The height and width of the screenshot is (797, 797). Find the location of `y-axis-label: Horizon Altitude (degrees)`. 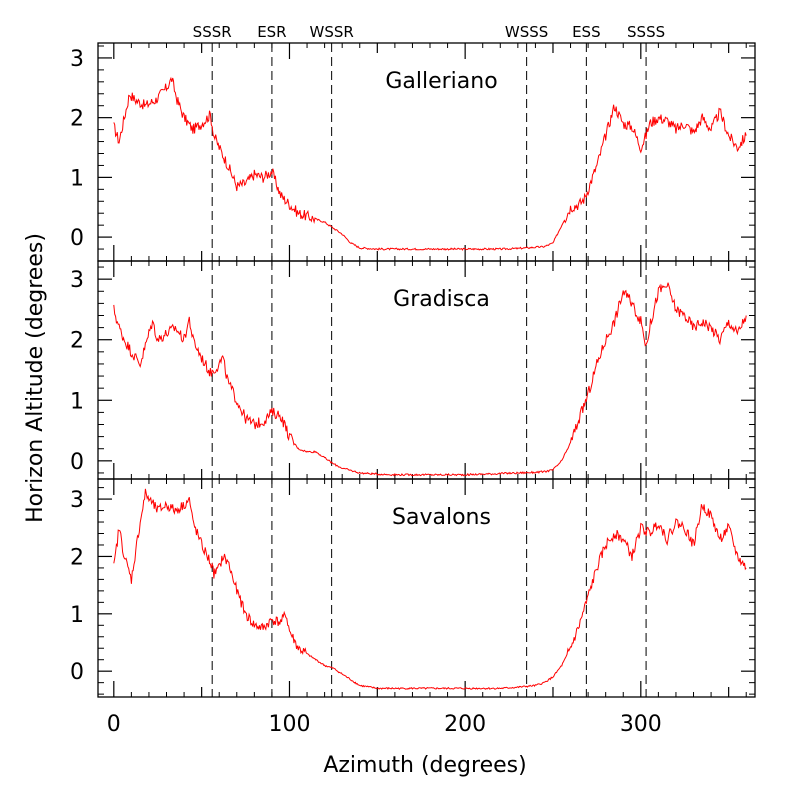

y-axis-label: Horizon Altitude (degrees) is located at coordinates (35, 378).